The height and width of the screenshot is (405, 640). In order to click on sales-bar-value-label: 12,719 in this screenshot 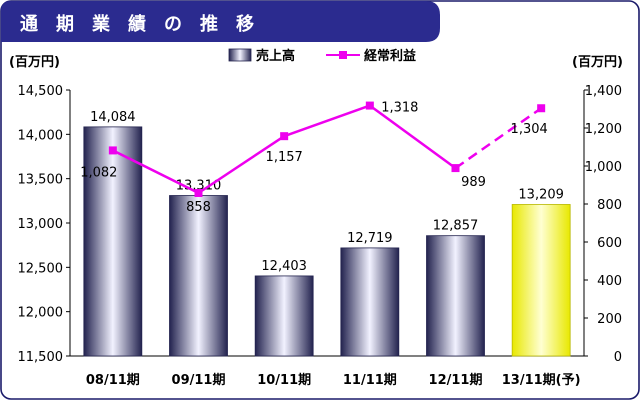, I will do `click(370, 238)`.